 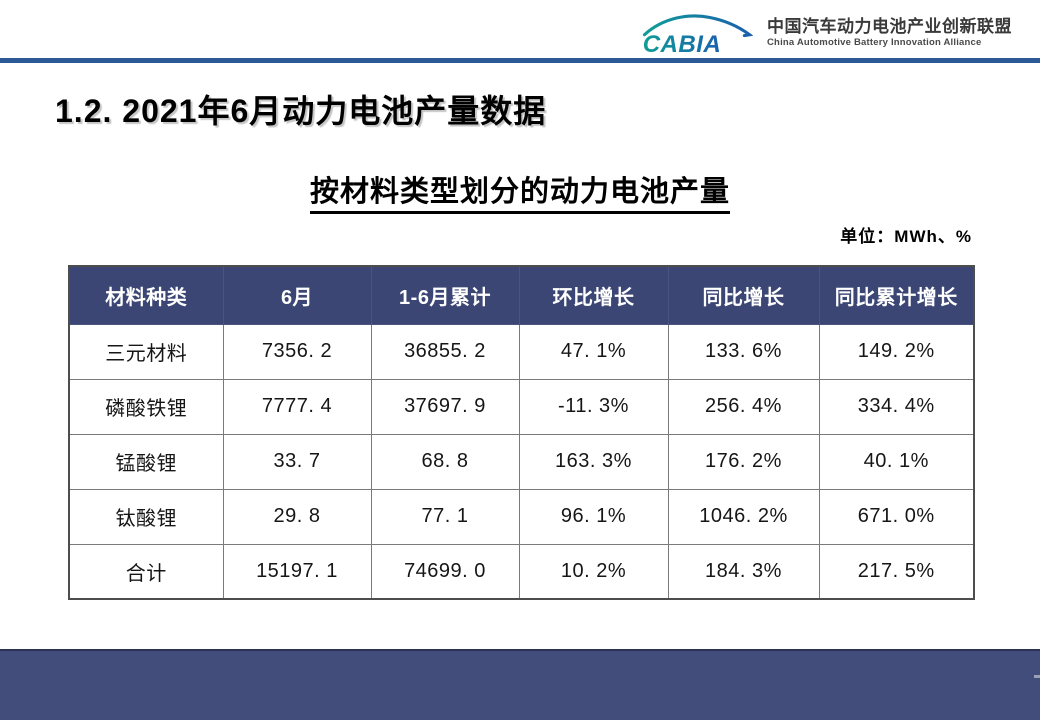 I want to click on table-header: 材料种类 6月 1-6月累计 环比增长 同比增长 同比累计增长, so click(x=521, y=295).